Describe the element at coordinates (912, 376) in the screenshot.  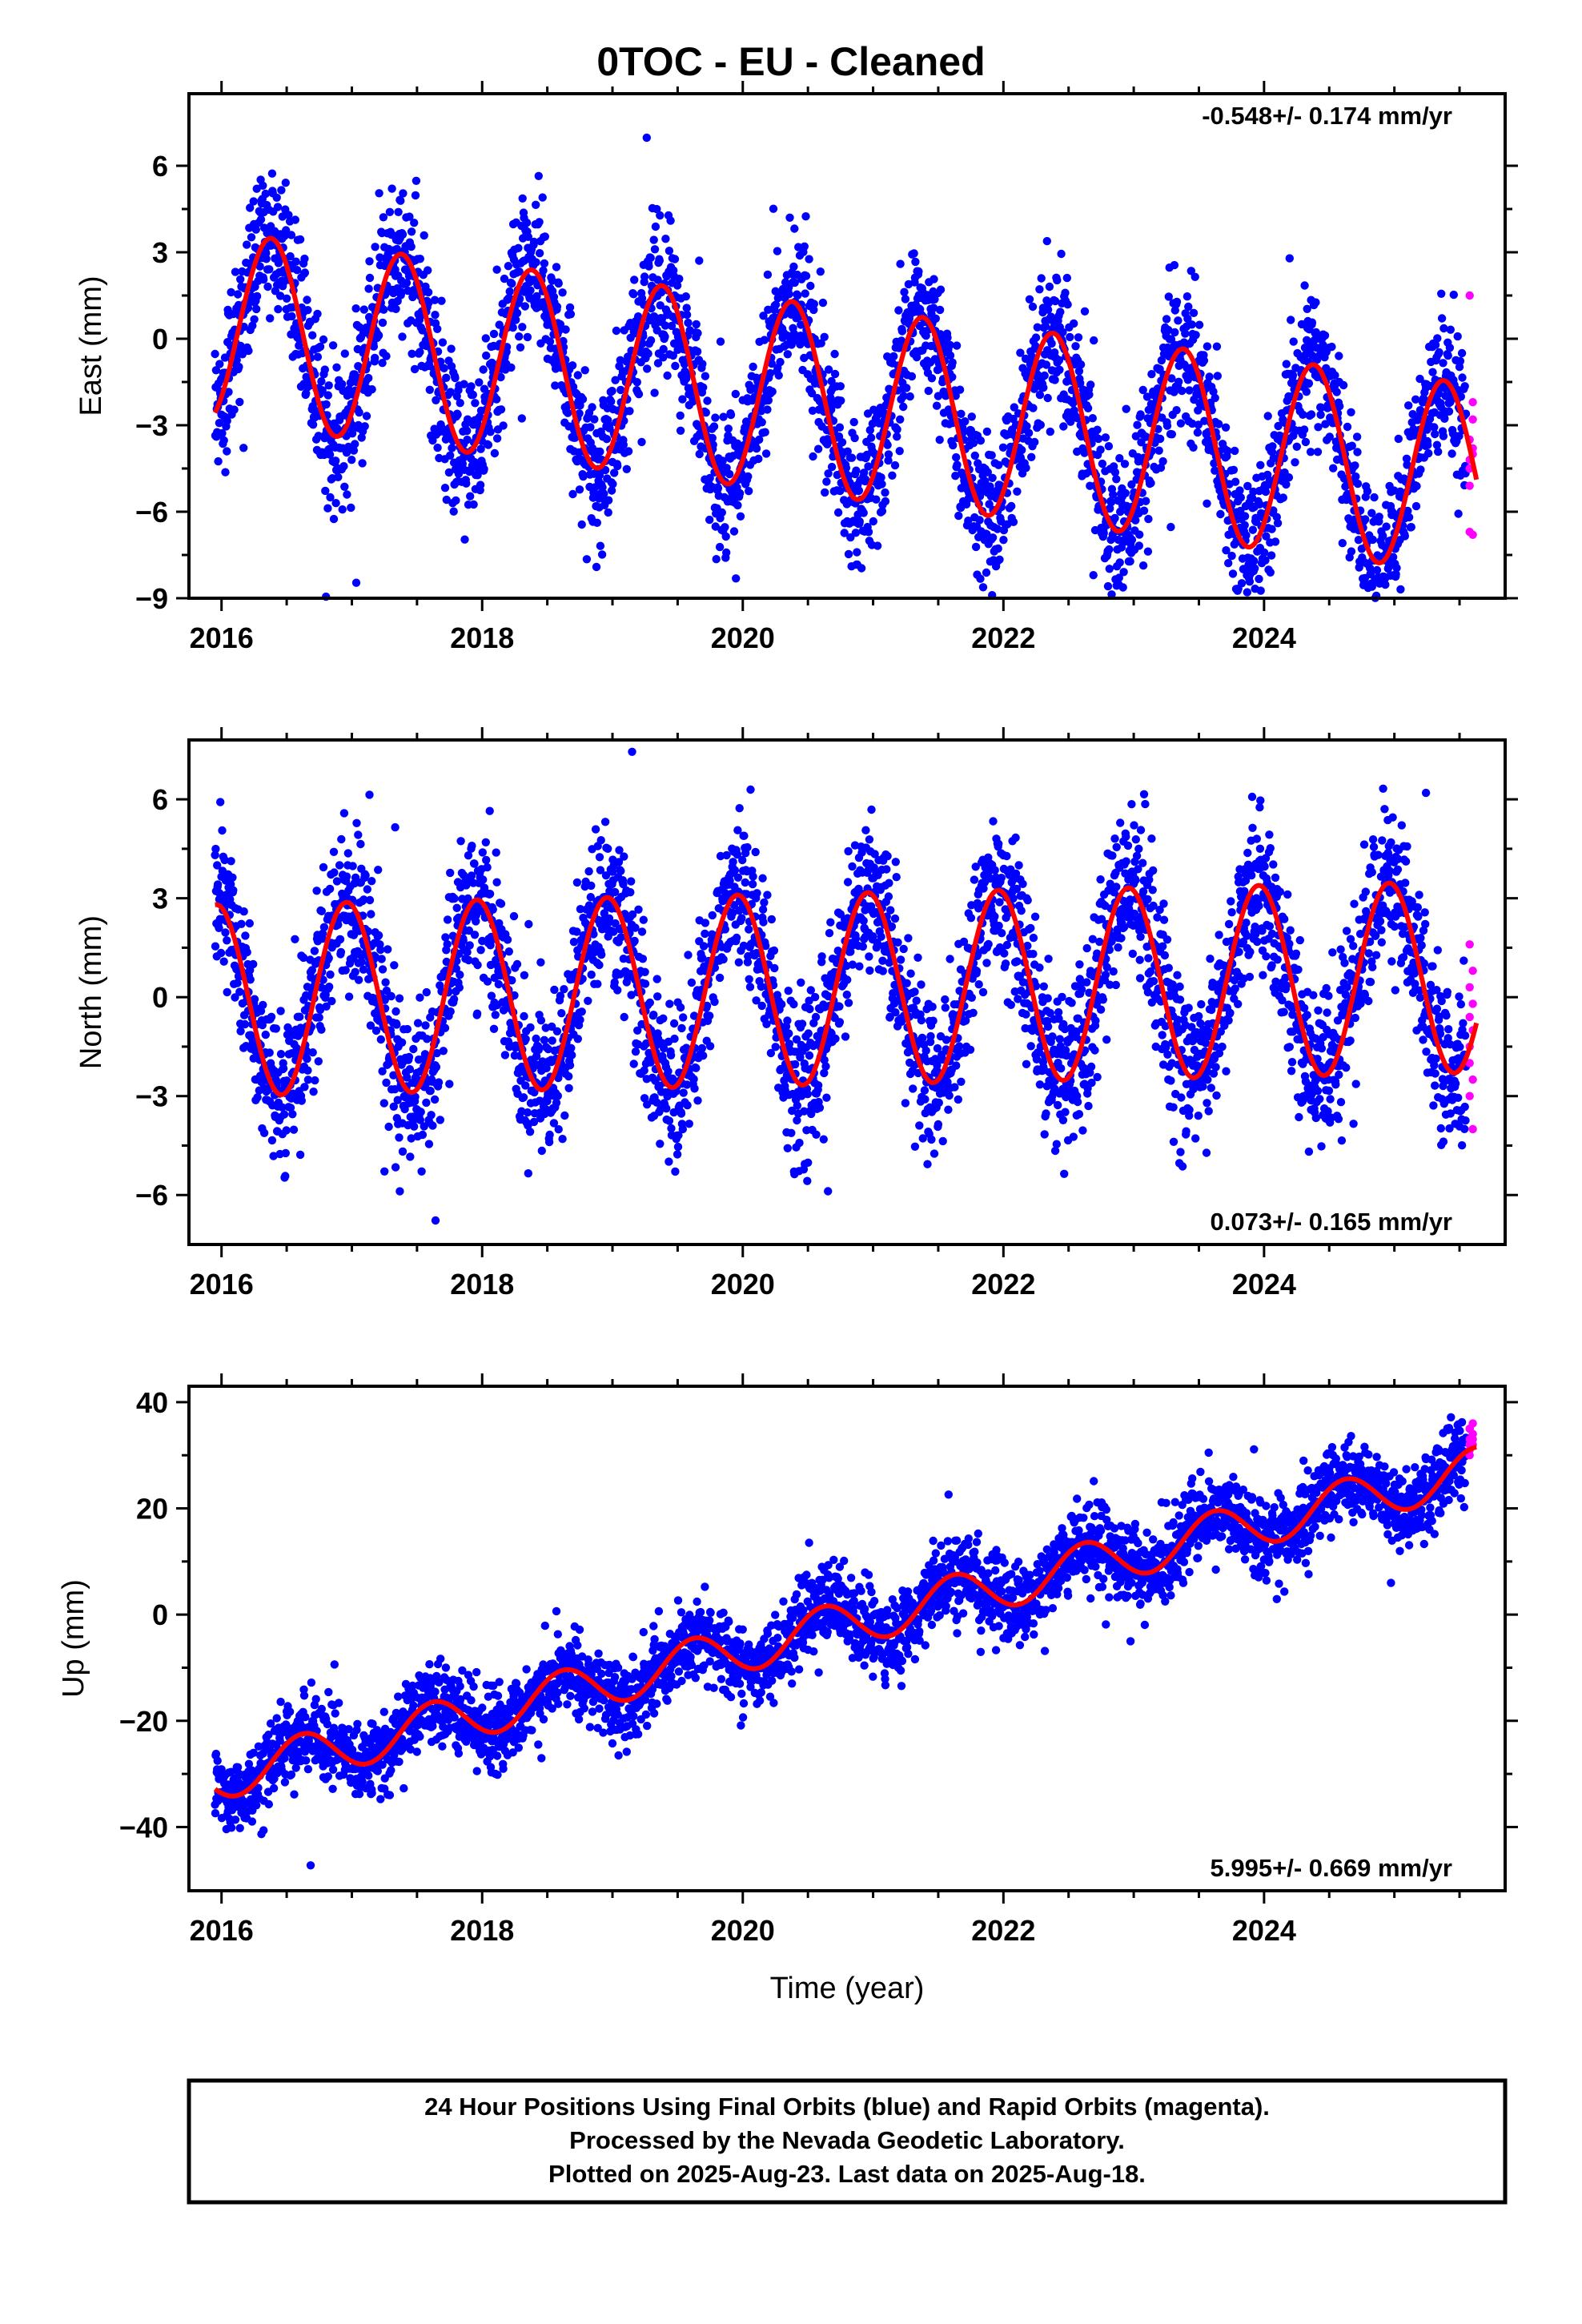
I see `east-final-point-1953` at that location.